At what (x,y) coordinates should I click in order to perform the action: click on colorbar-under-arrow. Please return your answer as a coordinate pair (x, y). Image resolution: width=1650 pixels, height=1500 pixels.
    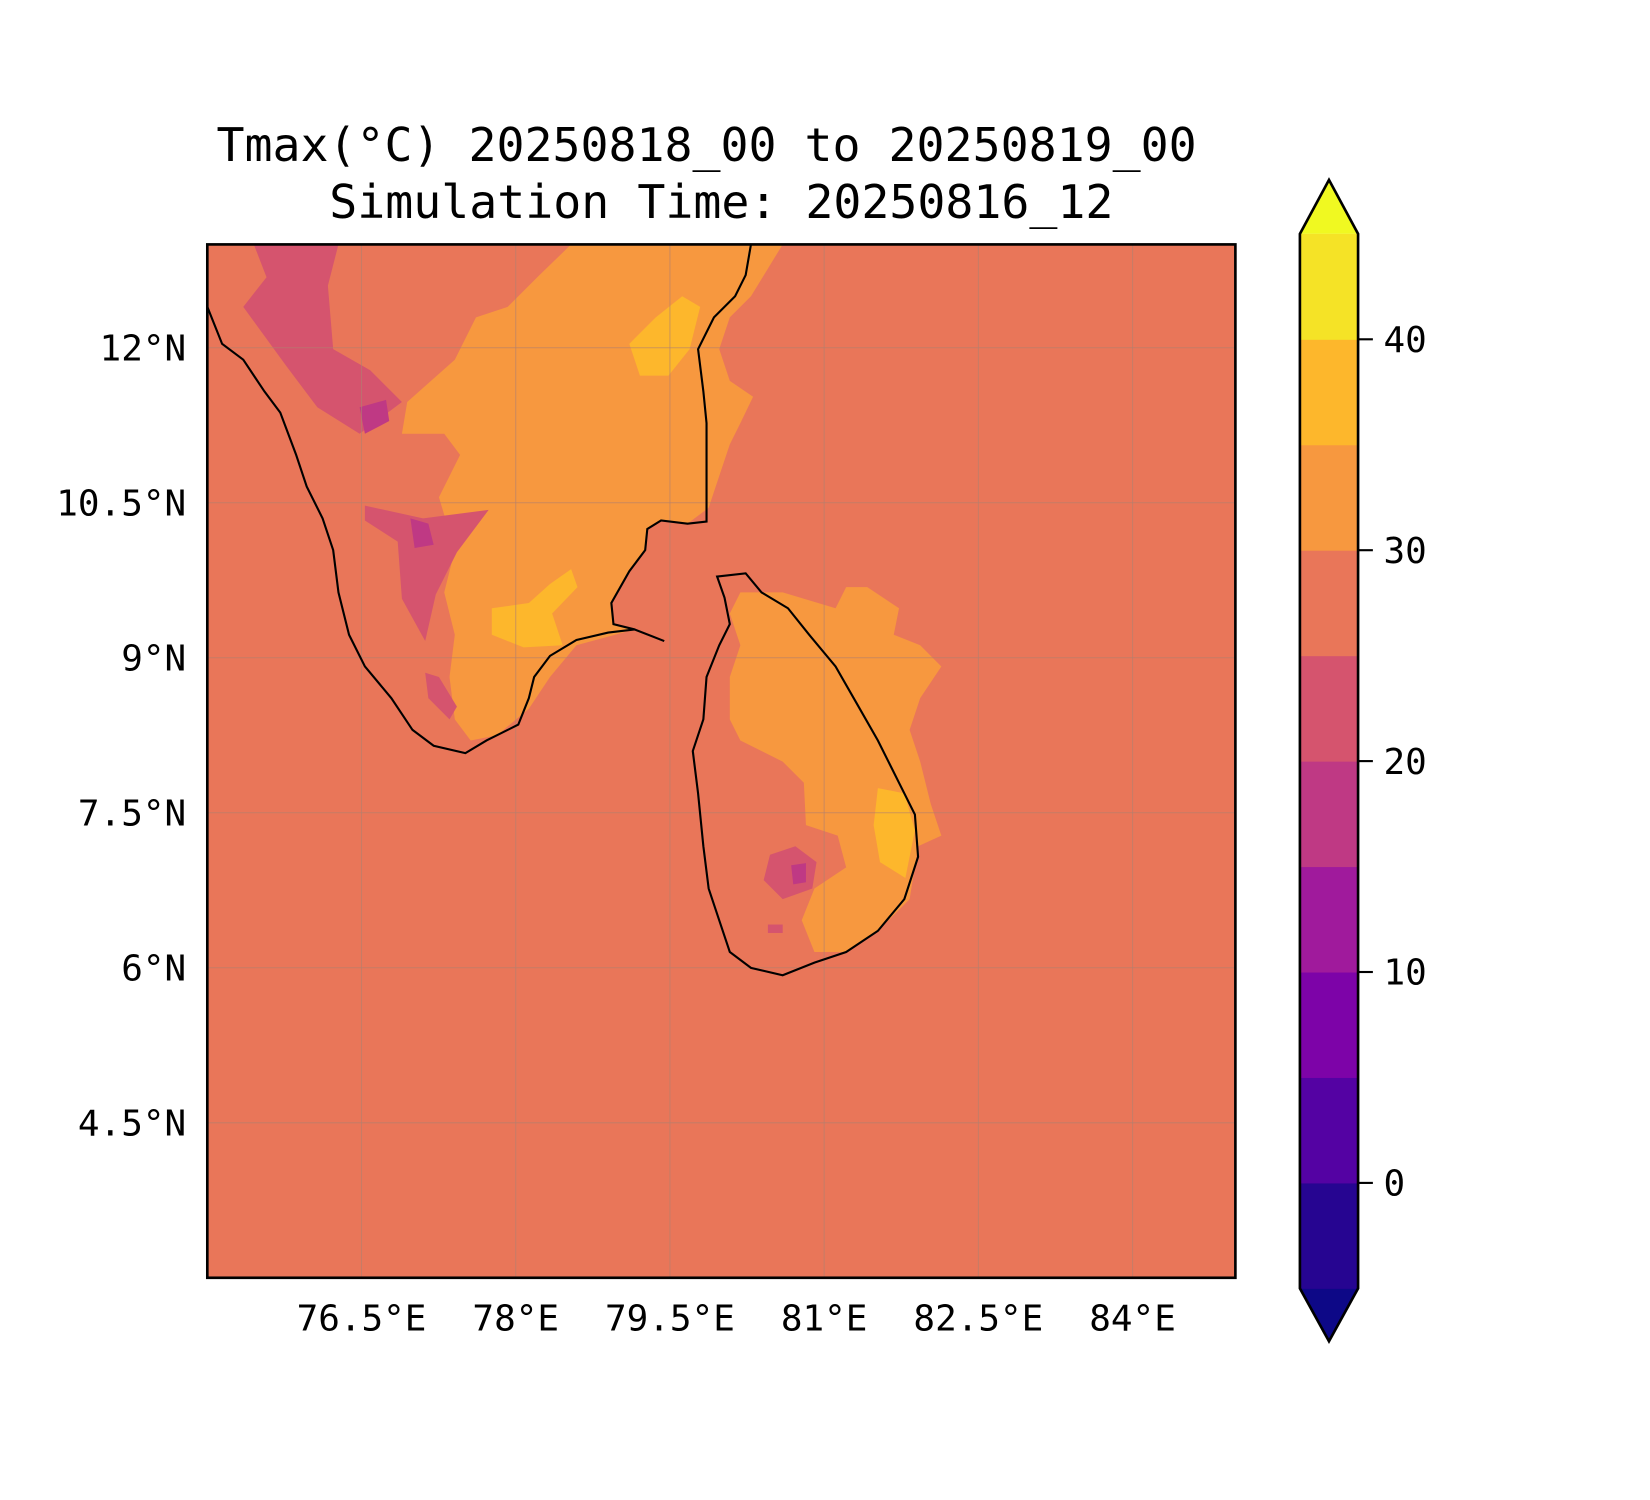
    Looking at the image, I should click on (1329, 1315).